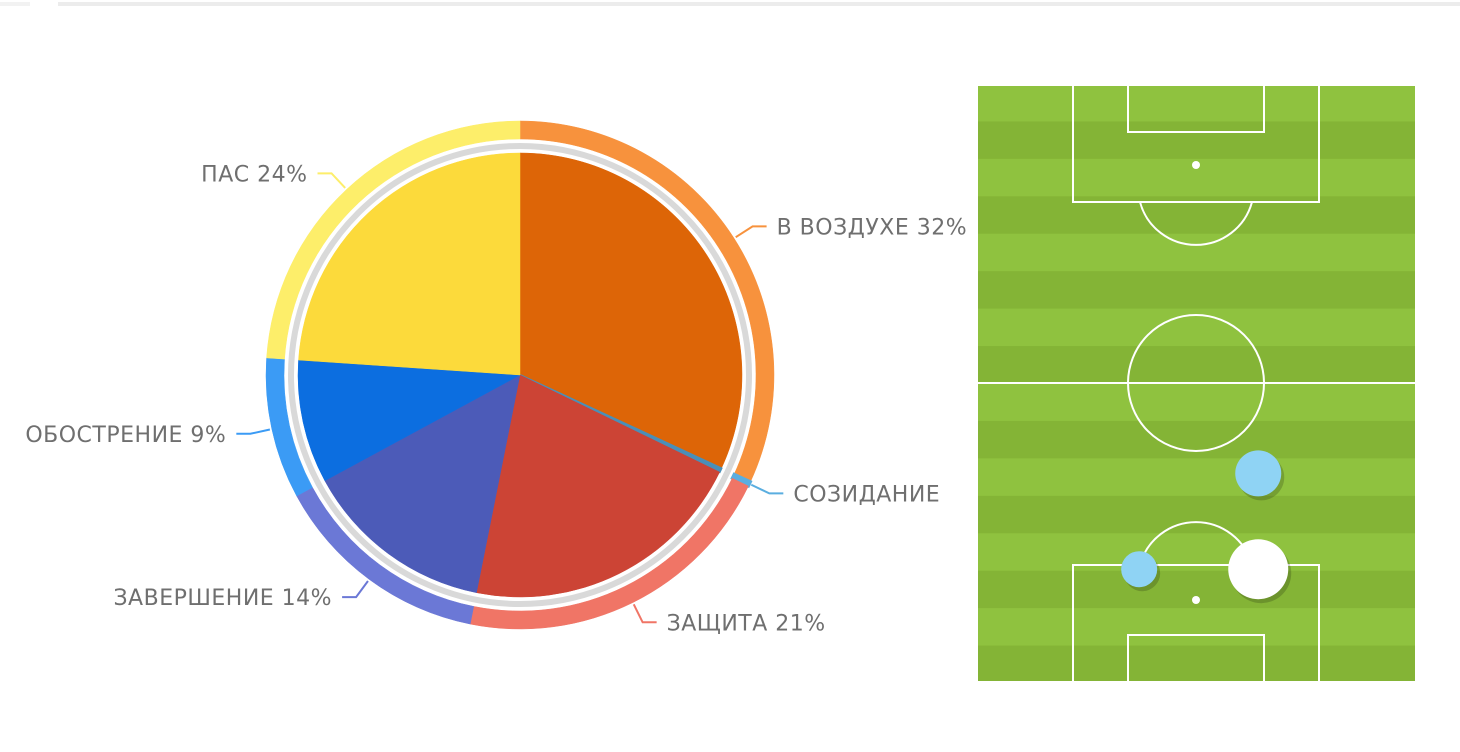 Image resolution: width=1460 pixels, height=752 pixels. I want to click on marker-light-blue-small, so click(1139, 569).